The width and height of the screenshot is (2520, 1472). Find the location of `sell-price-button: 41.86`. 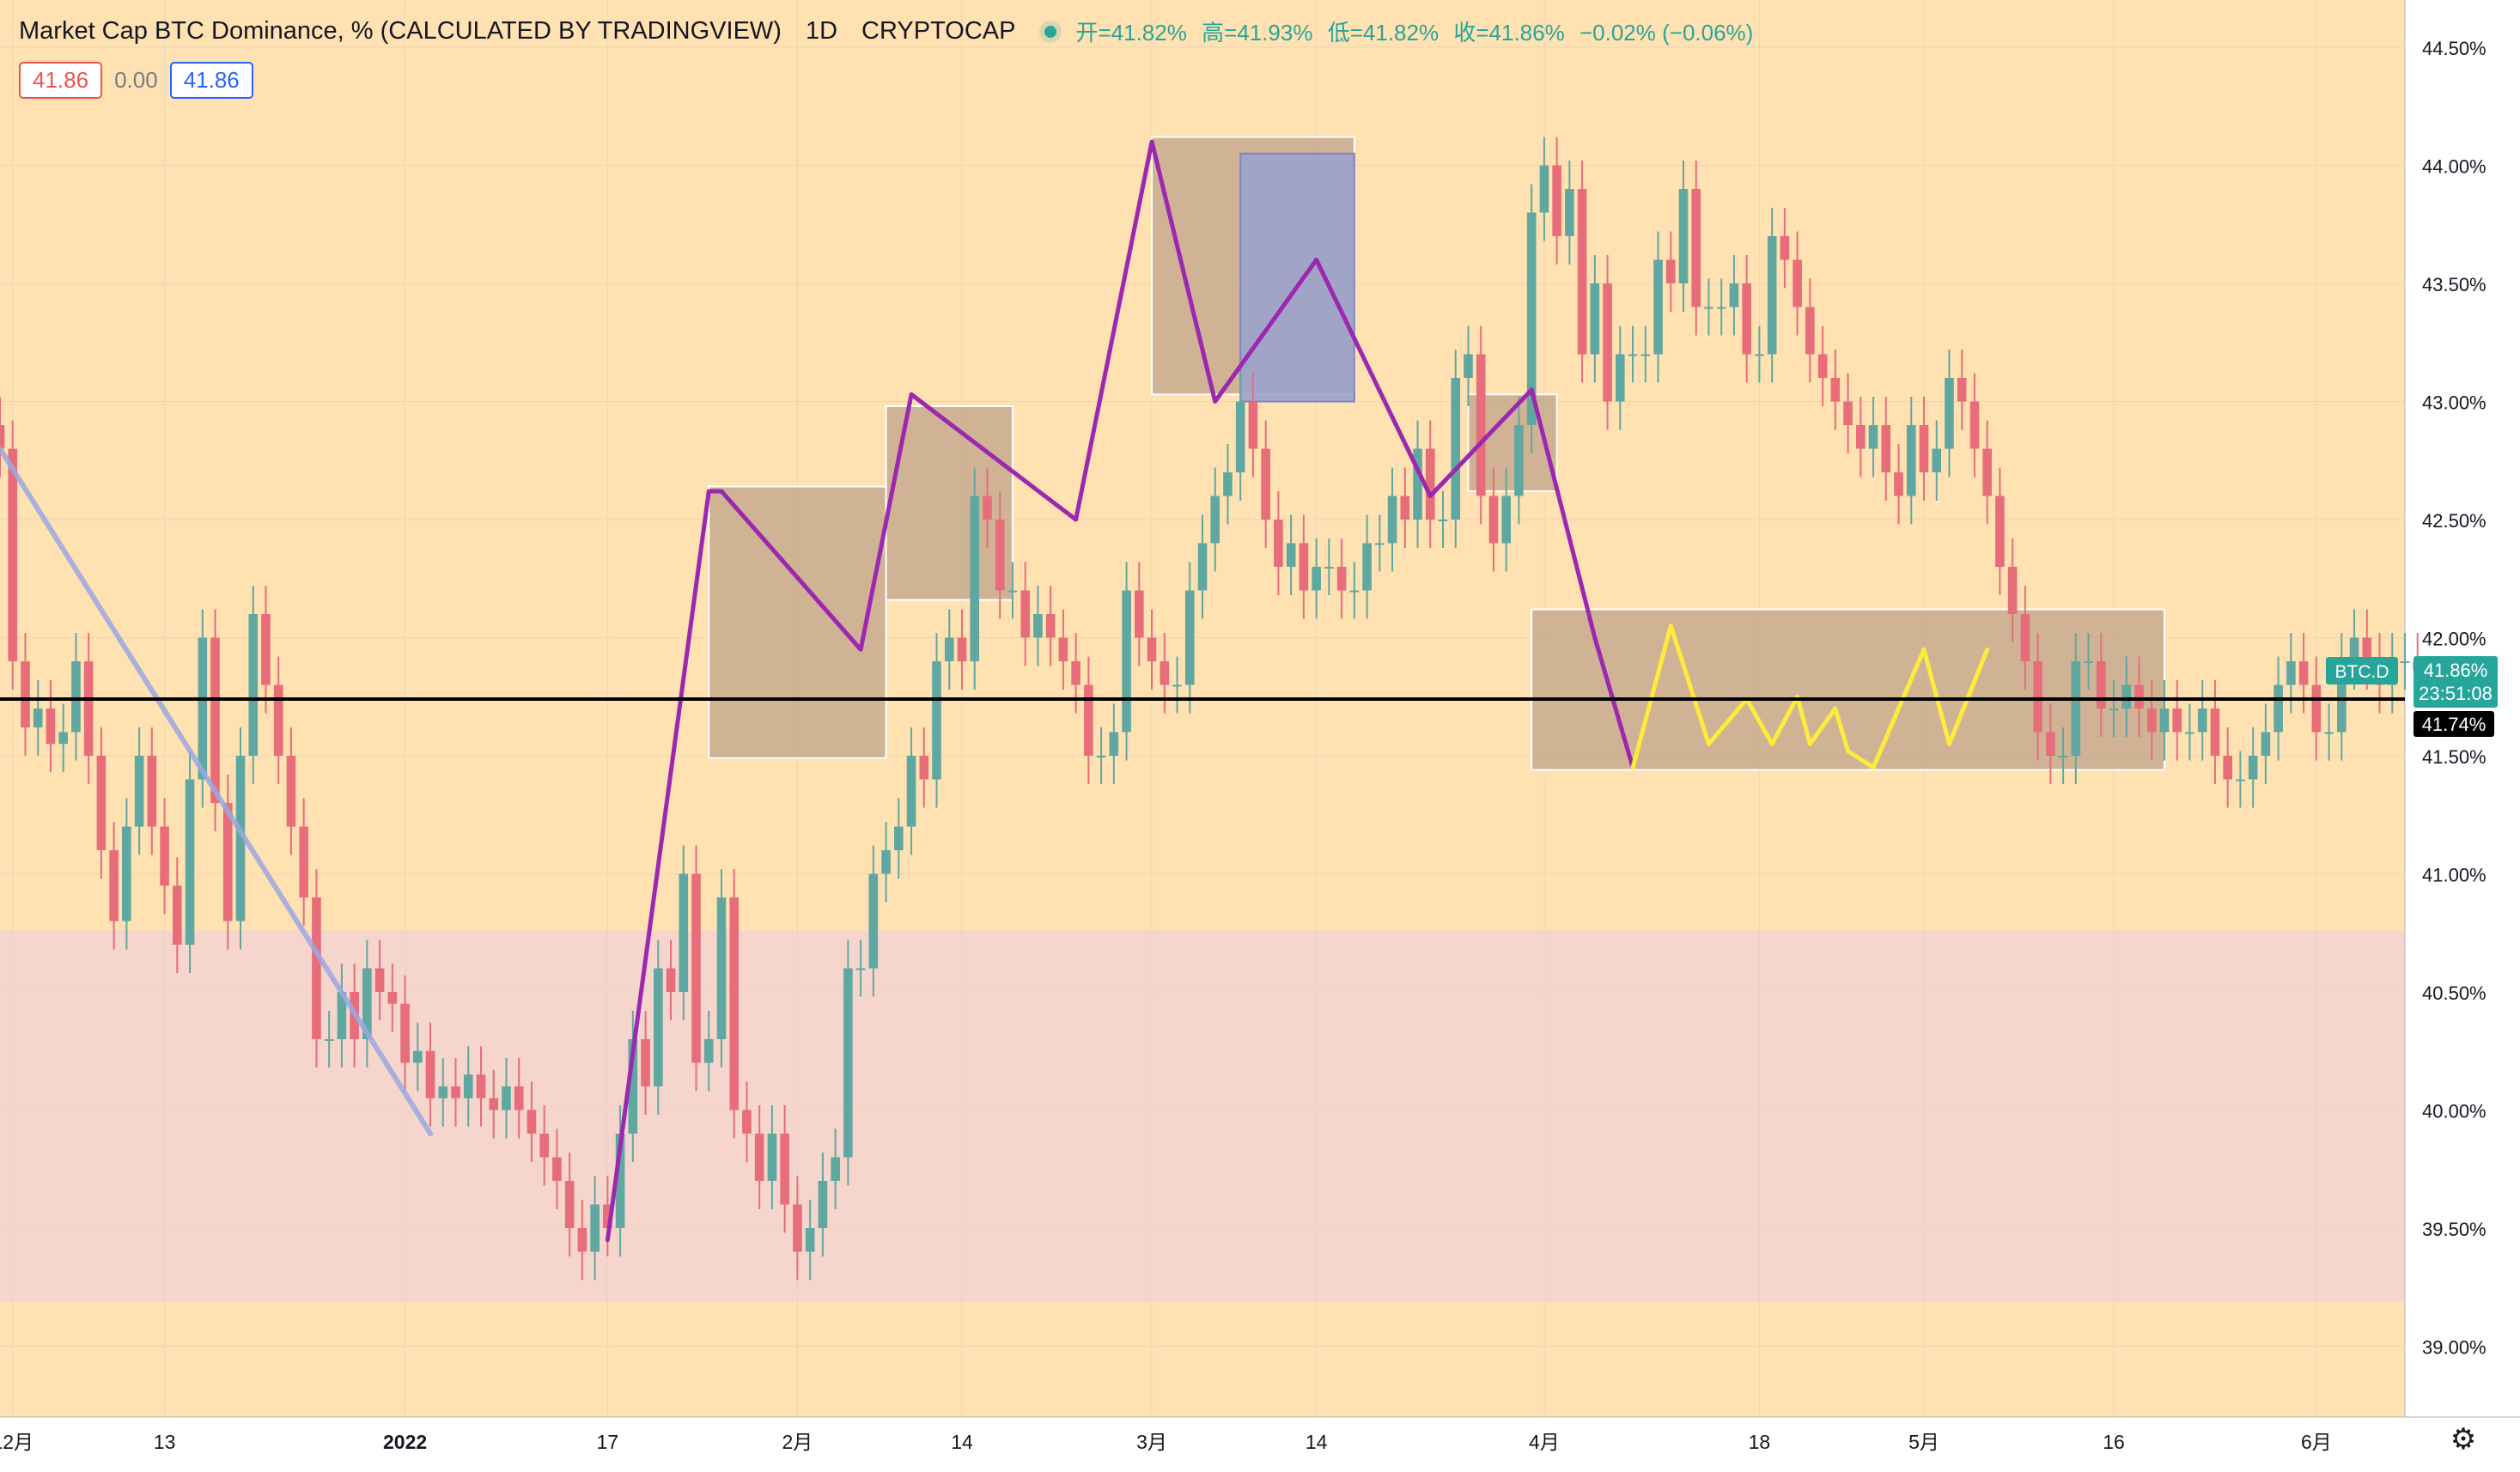

sell-price-button: 41.86 is located at coordinates (61, 80).